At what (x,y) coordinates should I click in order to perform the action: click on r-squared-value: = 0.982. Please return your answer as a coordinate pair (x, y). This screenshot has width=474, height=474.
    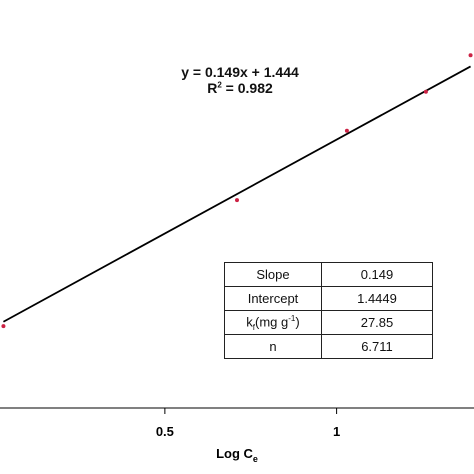
    Looking at the image, I should click on (247, 88).